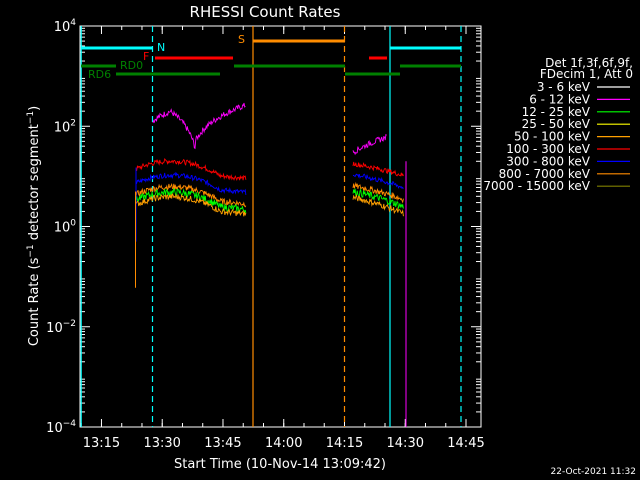  I want to click on attenuator-label-RD0: RD0, so click(131, 65).